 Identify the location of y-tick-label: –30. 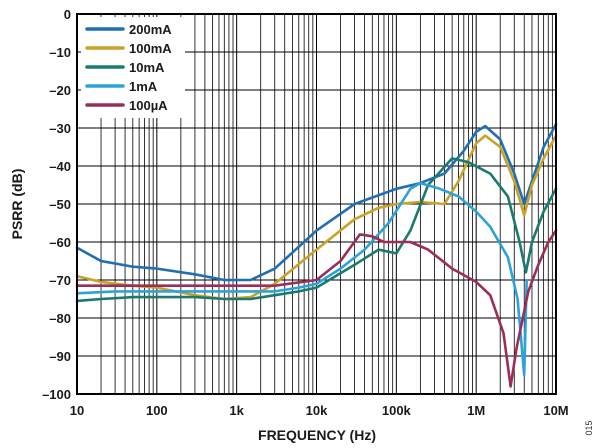
(60, 128).